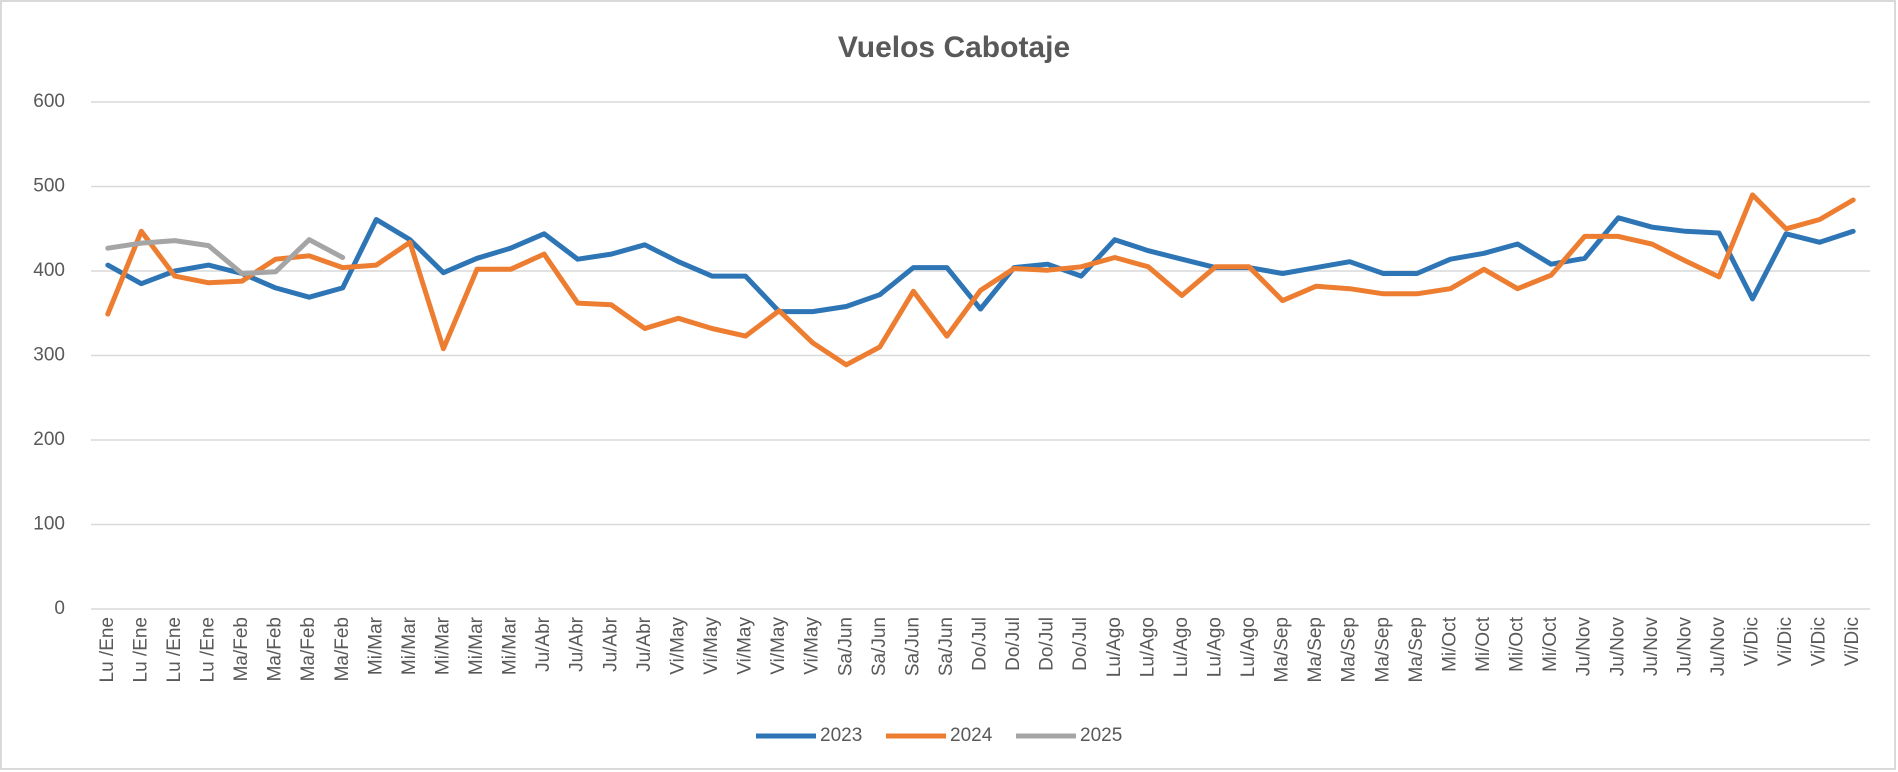 The height and width of the screenshot is (772, 1898). Describe the element at coordinates (49, 101) in the screenshot. I see `y-tick-label: 600` at that location.